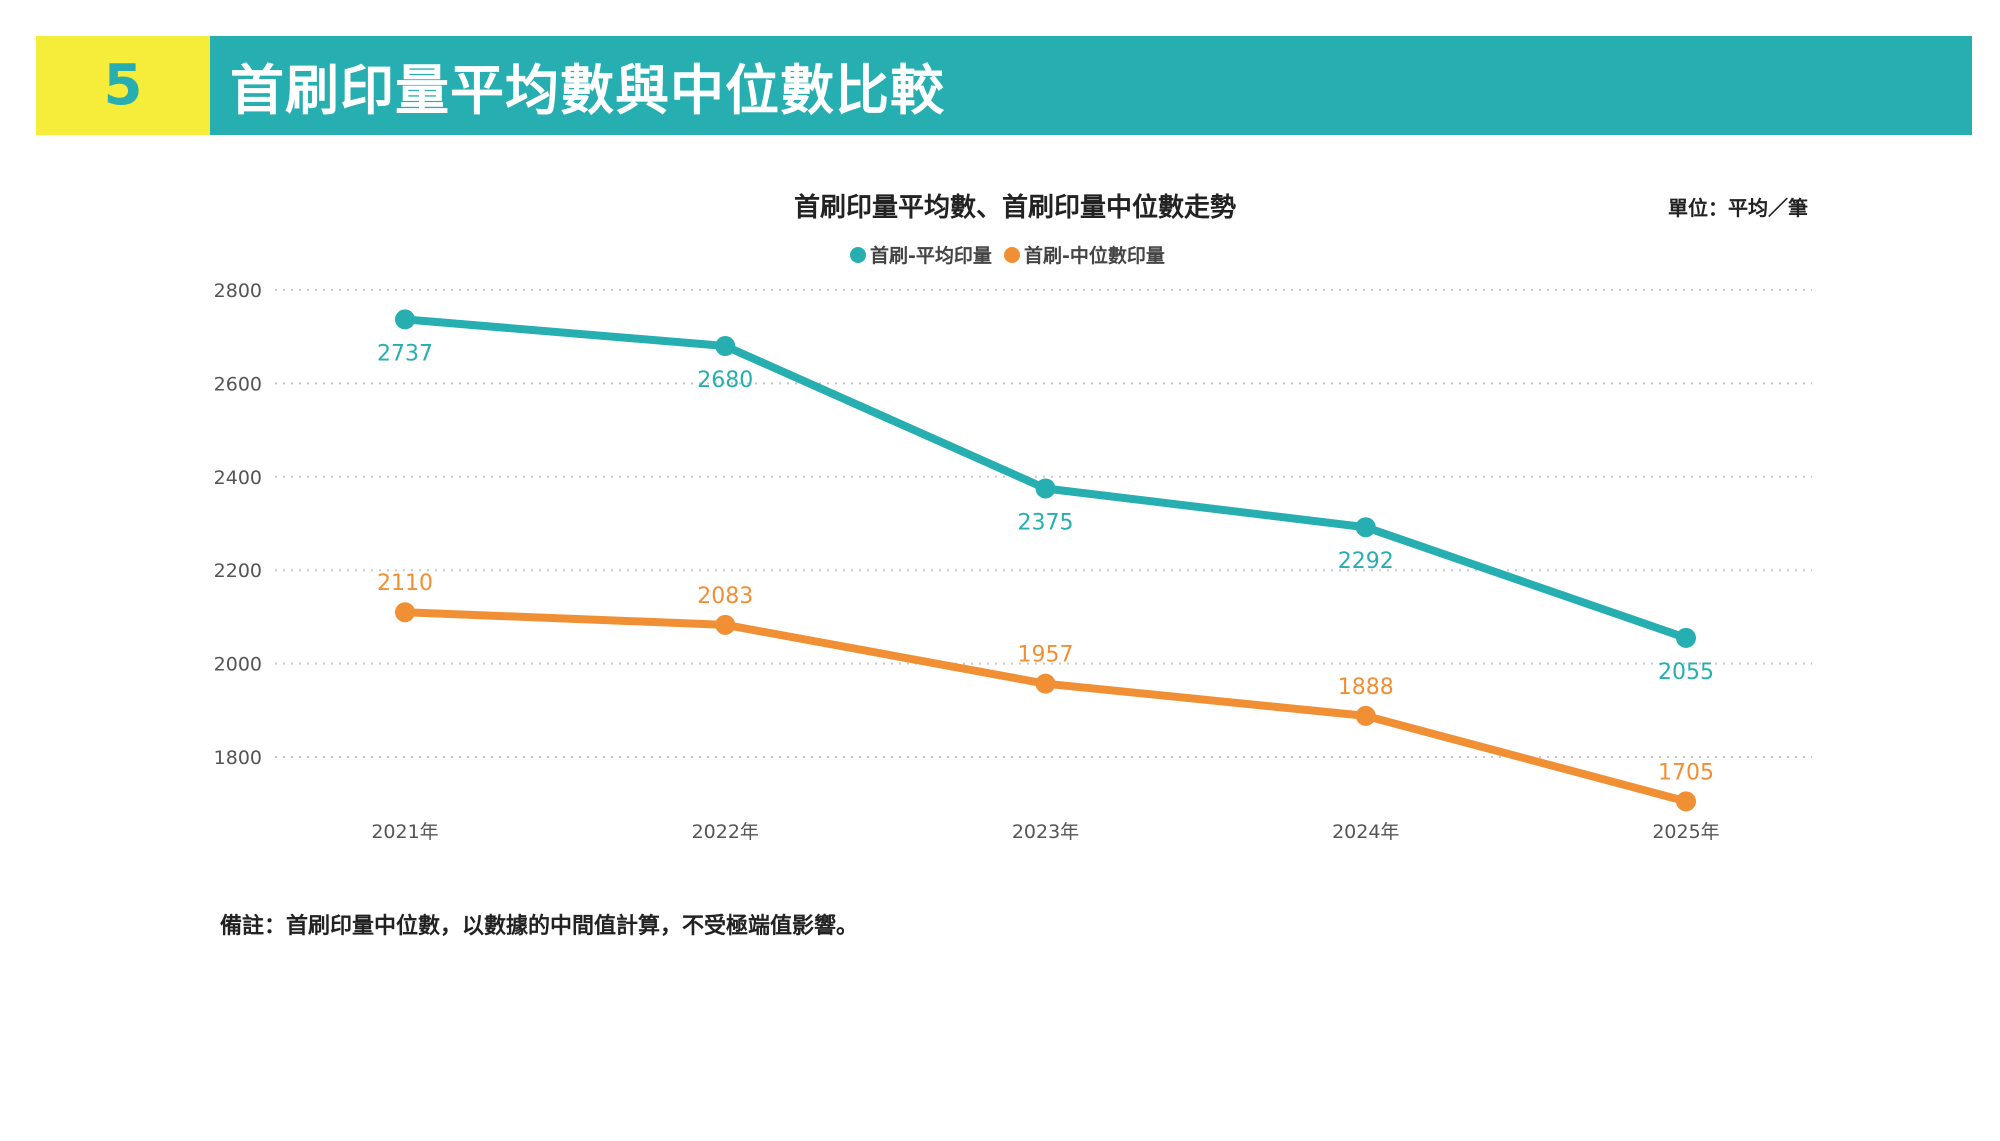 The height and width of the screenshot is (1141, 2000). I want to click on x-tick-label: 2022年, so click(725, 832).